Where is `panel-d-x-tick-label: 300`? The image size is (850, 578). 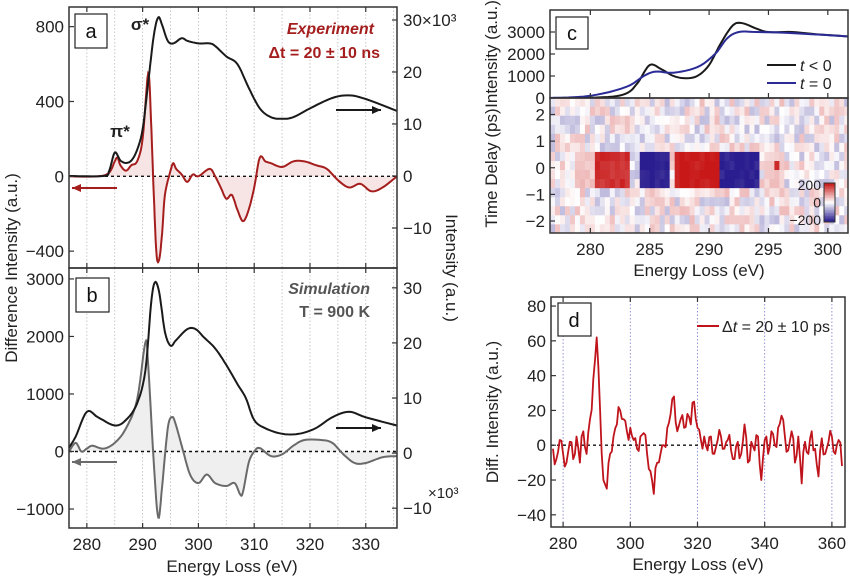
panel-d-x-tick-label: 300 is located at coordinates (630, 543).